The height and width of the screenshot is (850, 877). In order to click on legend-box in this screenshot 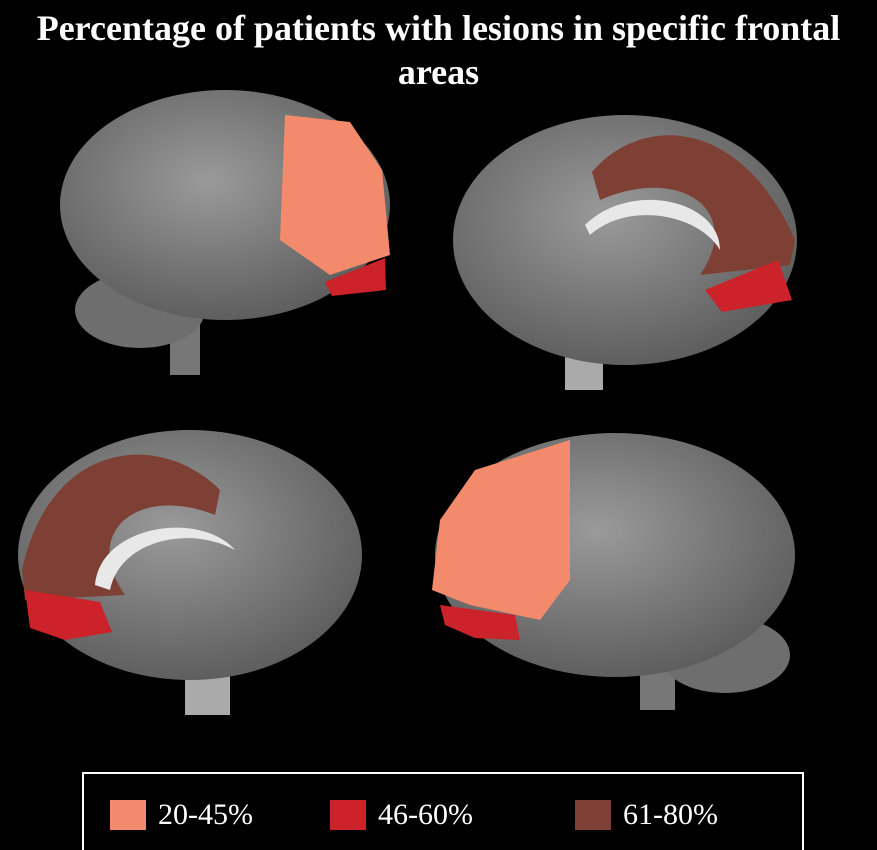, I will do `click(443, 811)`.